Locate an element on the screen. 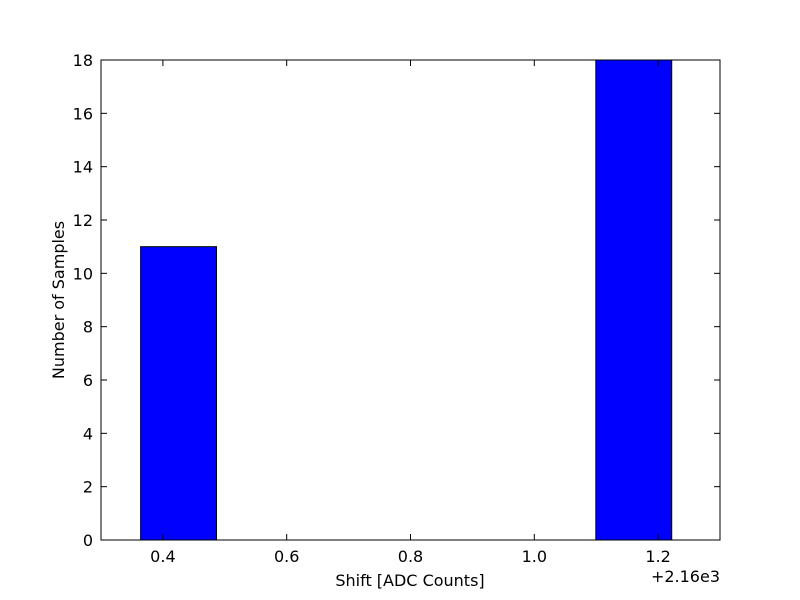 This screenshot has height=600, width=800. x-tick-label: 0.8 is located at coordinates (410, 556).